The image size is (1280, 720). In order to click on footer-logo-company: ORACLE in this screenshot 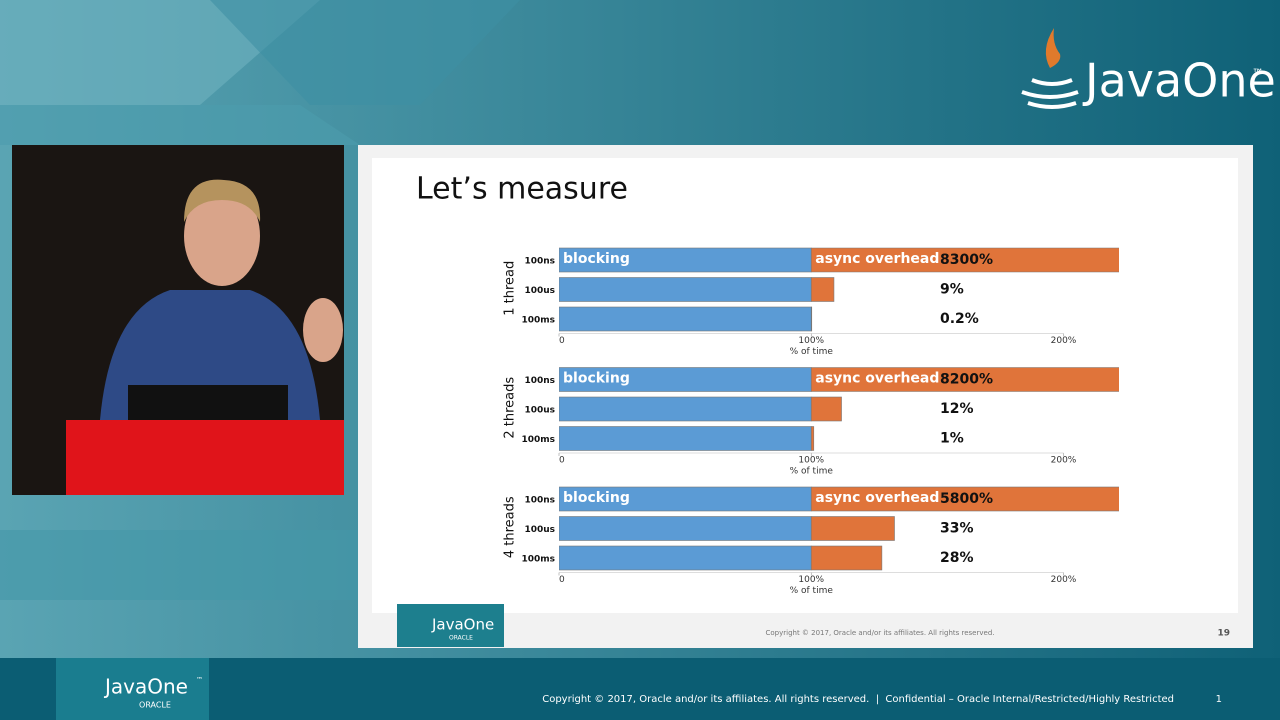, I will do `click(155, 705)`.